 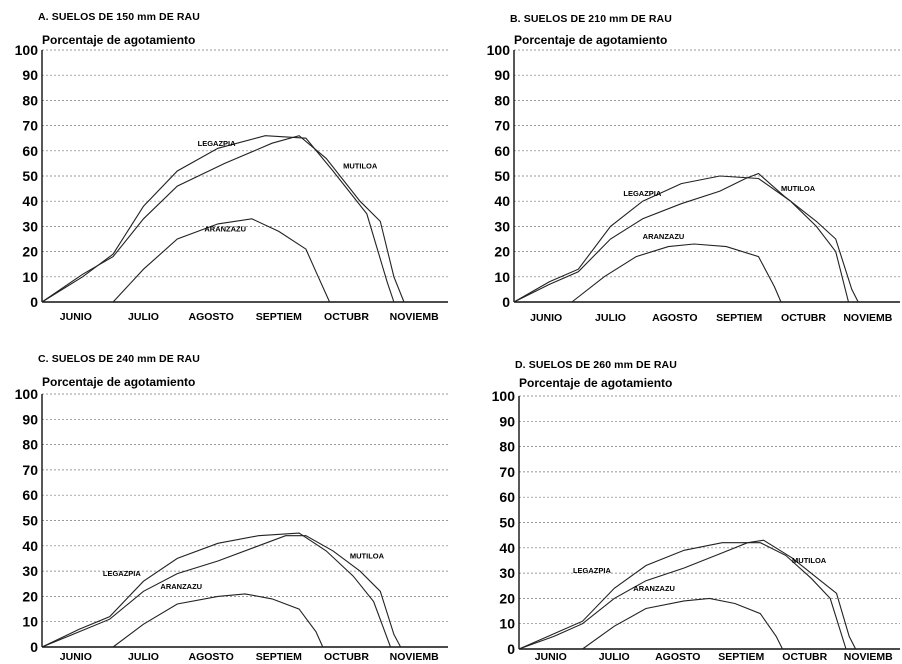 I want to click on chart-title: B. SUELOS DE 210 mm DE RAU, so click(x=591, y=19).